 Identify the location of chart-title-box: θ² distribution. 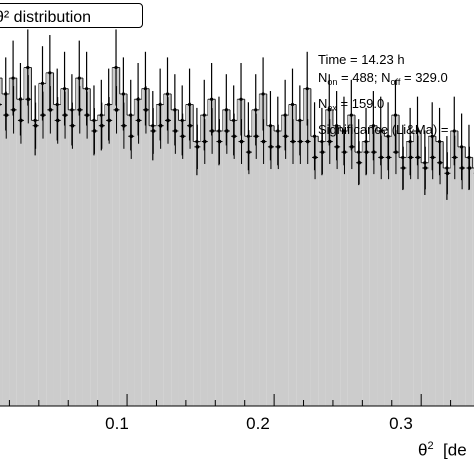
(71, 15).